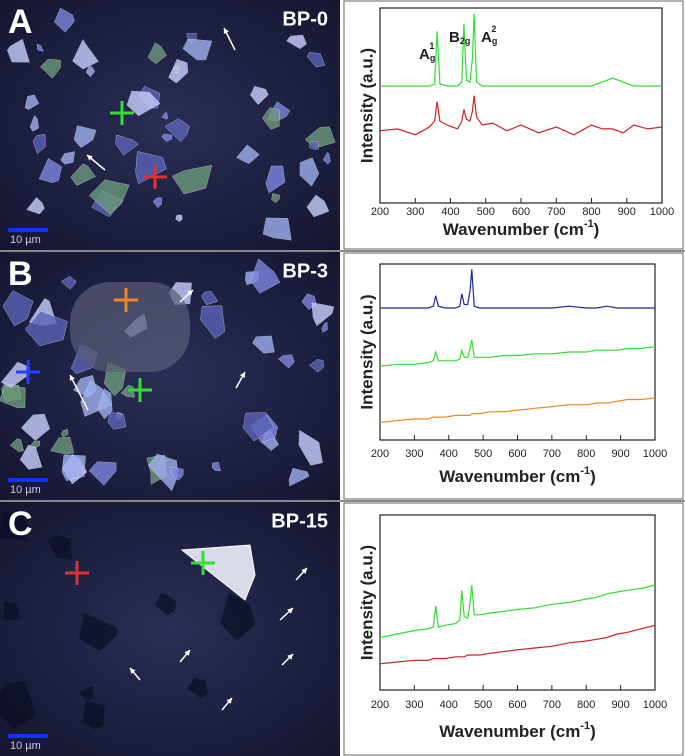 This screenshot has width=685, height=756. What do you see at coordinates (454, 37) in the screenshot?
I see `peak-label-text: B` at bounding box center [454, 37].